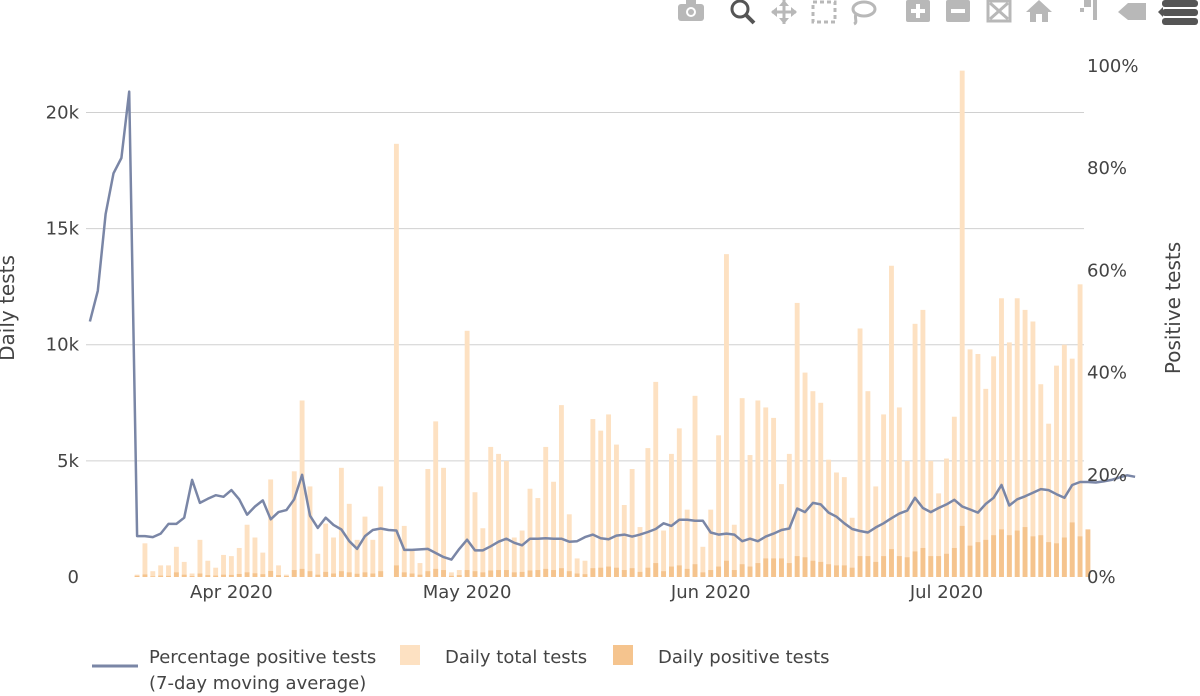 This screenshot has height=696, width=1200. What do you see at coordinates (784, 12) in the screenshot?
I see `pan-icon` at bounding box center [784, 12].